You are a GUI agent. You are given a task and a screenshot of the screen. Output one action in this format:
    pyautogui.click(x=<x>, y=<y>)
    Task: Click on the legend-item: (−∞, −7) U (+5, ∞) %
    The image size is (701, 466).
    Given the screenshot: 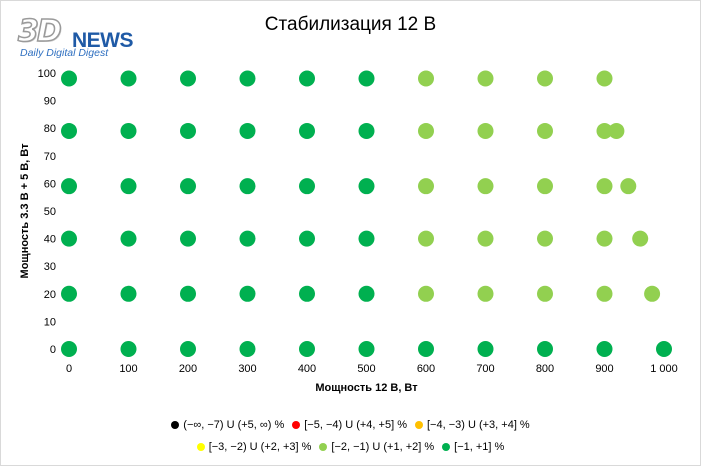 What is the action you would take?
    pyautogui.click(x=227, y=425)
    